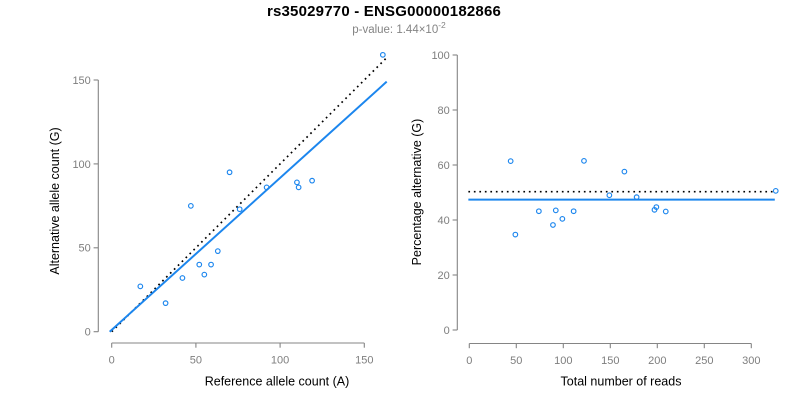 The height and width of the screenshot is (400, 800). I want to click on y-tick-label: 50, so click(85, 249).